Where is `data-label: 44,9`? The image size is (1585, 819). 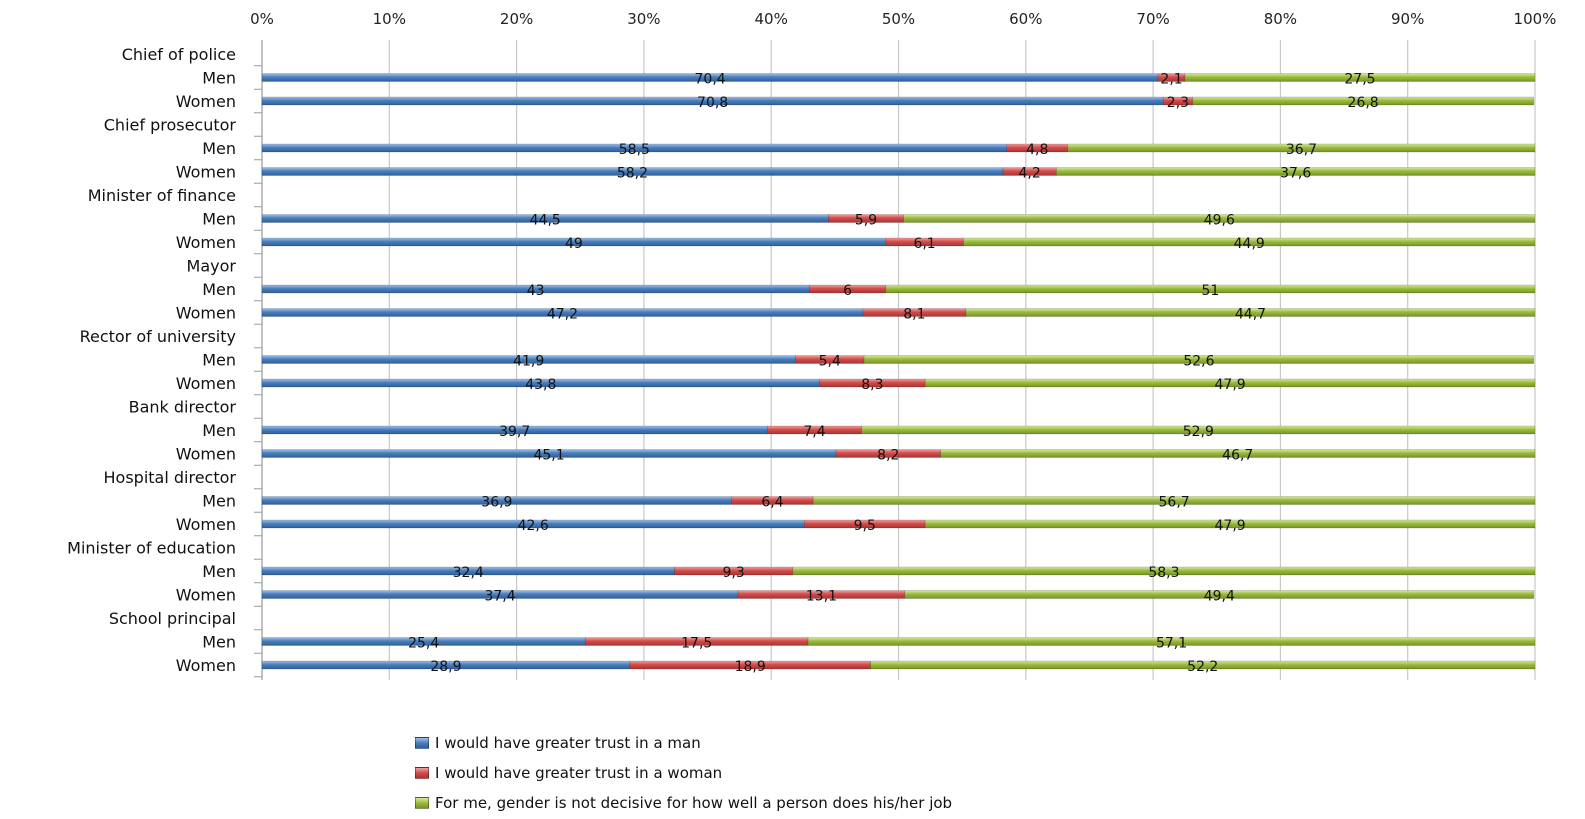
data-label: 44,9 is located at coordinates (1249, 244).